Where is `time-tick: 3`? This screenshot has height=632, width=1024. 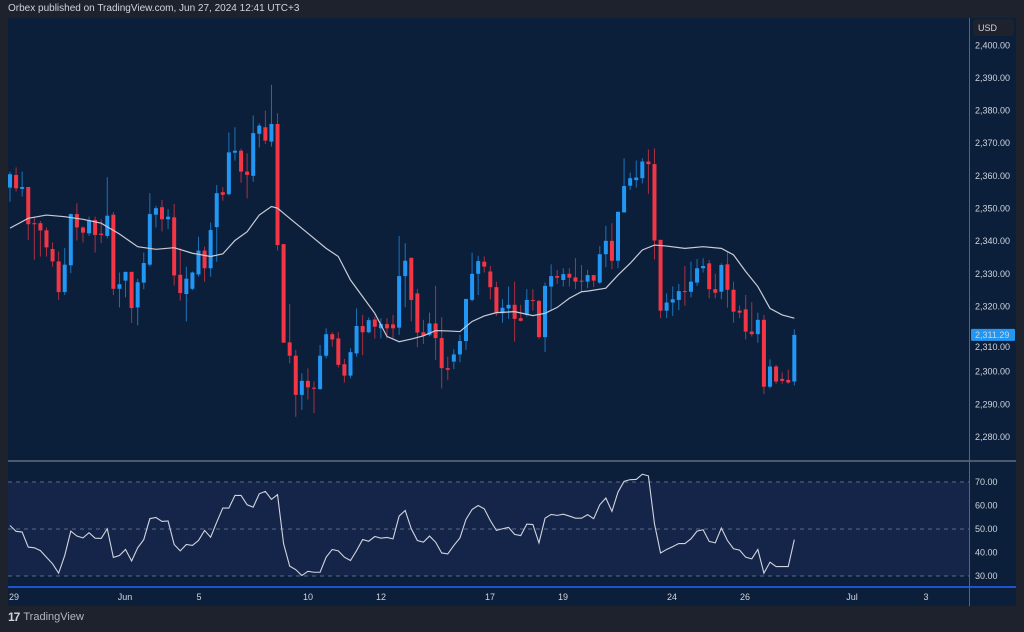 time-tick: 3 is located at coordinates (925, 597).